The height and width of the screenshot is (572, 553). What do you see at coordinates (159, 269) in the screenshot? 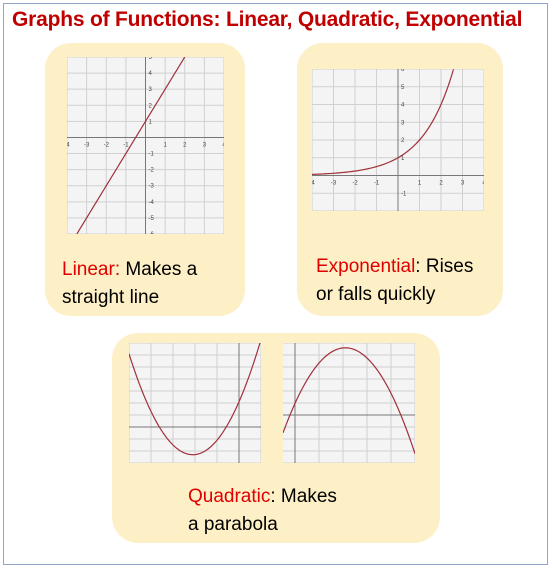
I see `linear-text-1: Makes a` at bounding box center [159, 269].